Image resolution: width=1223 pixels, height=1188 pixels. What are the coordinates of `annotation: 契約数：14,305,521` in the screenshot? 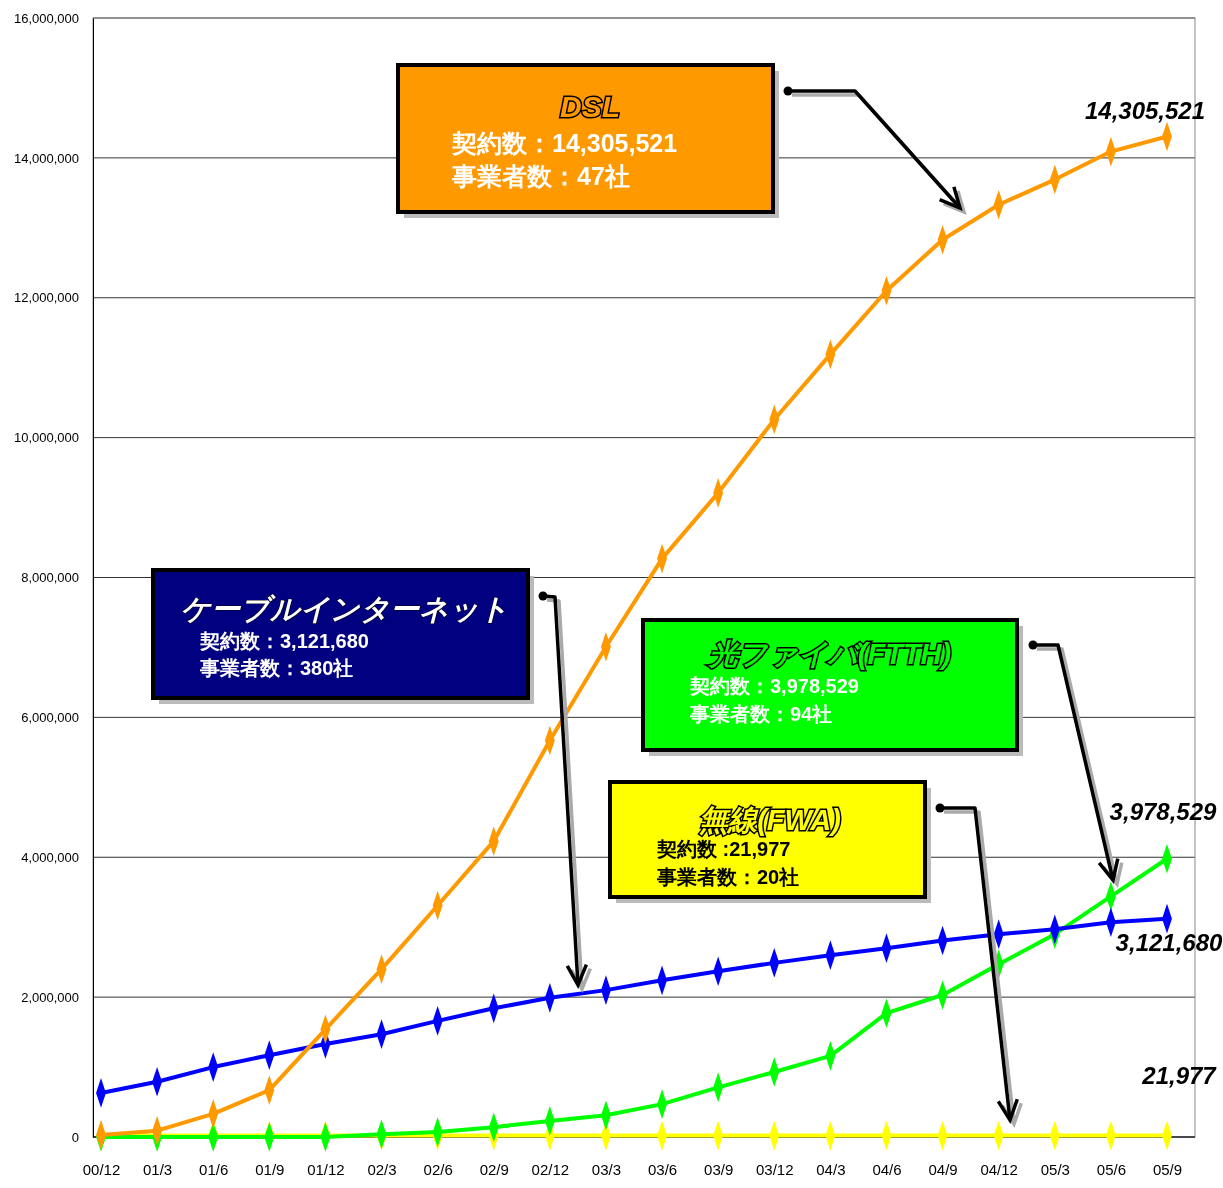 It's located at (564, 143).